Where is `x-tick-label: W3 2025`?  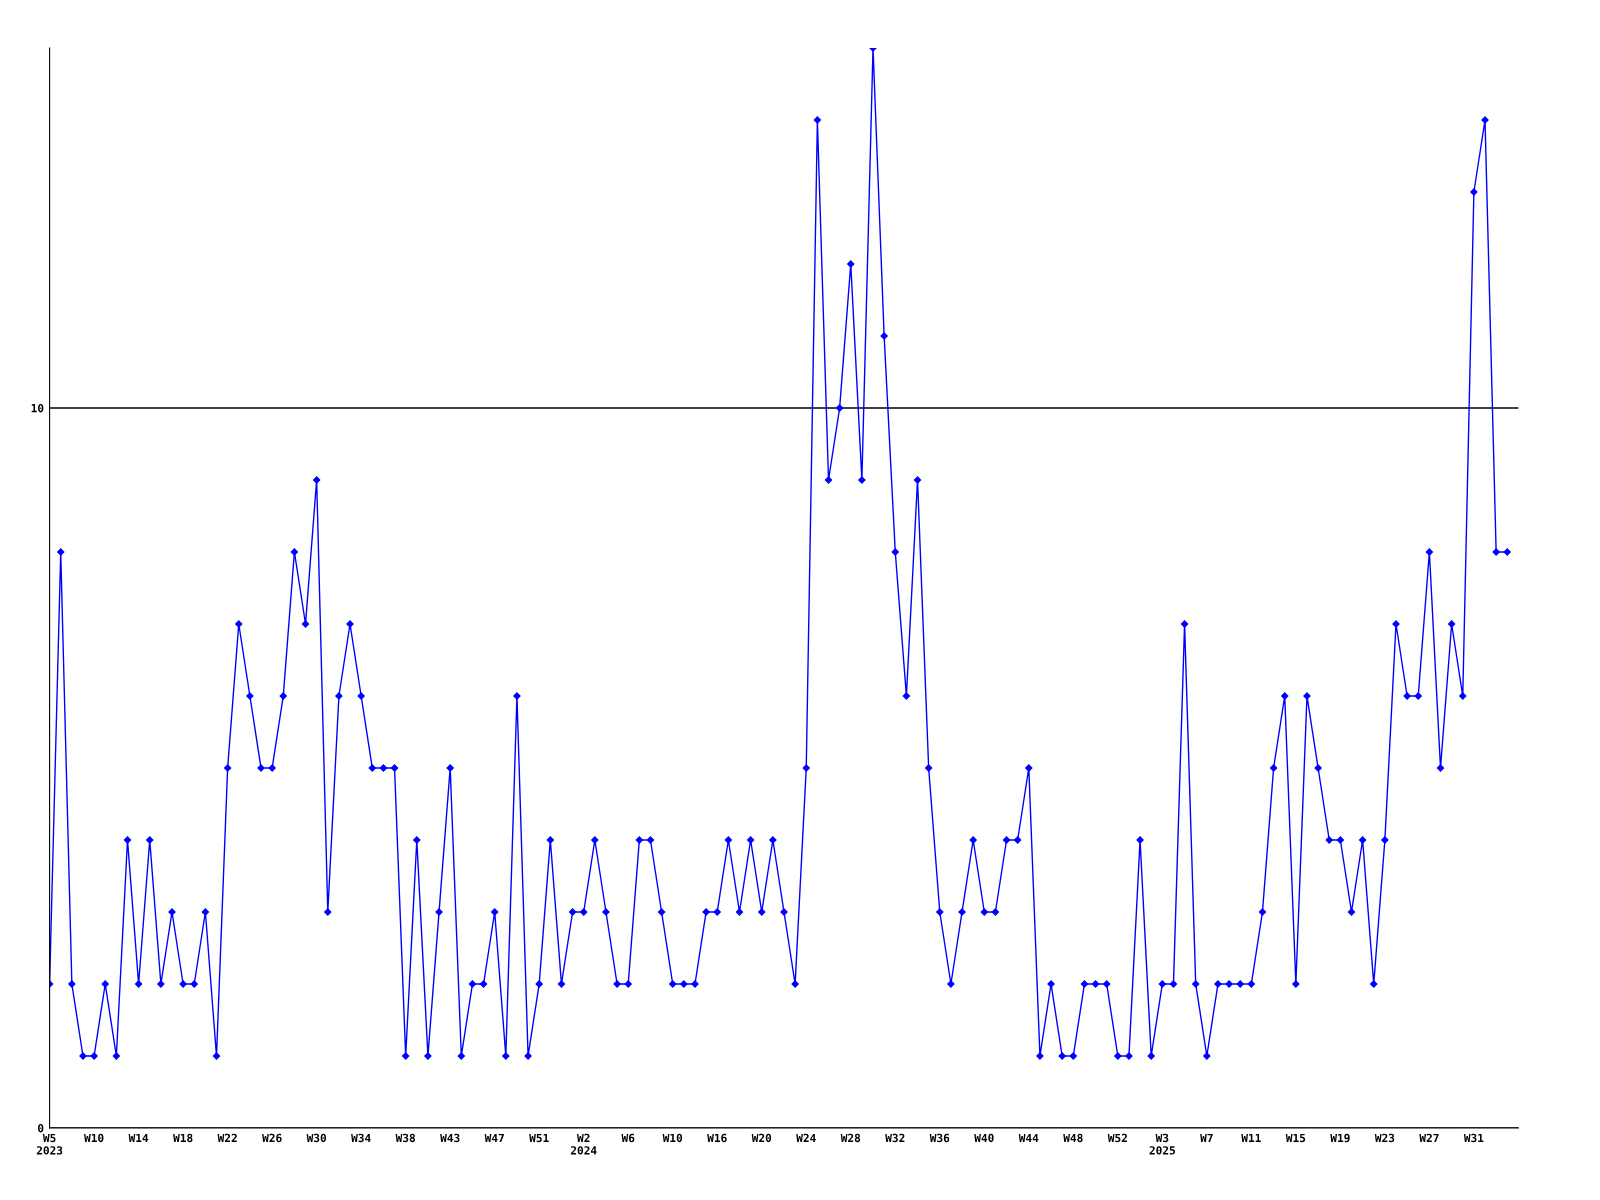
x-tick-label: W3 2025 is located at coordinates (1162, 1144).